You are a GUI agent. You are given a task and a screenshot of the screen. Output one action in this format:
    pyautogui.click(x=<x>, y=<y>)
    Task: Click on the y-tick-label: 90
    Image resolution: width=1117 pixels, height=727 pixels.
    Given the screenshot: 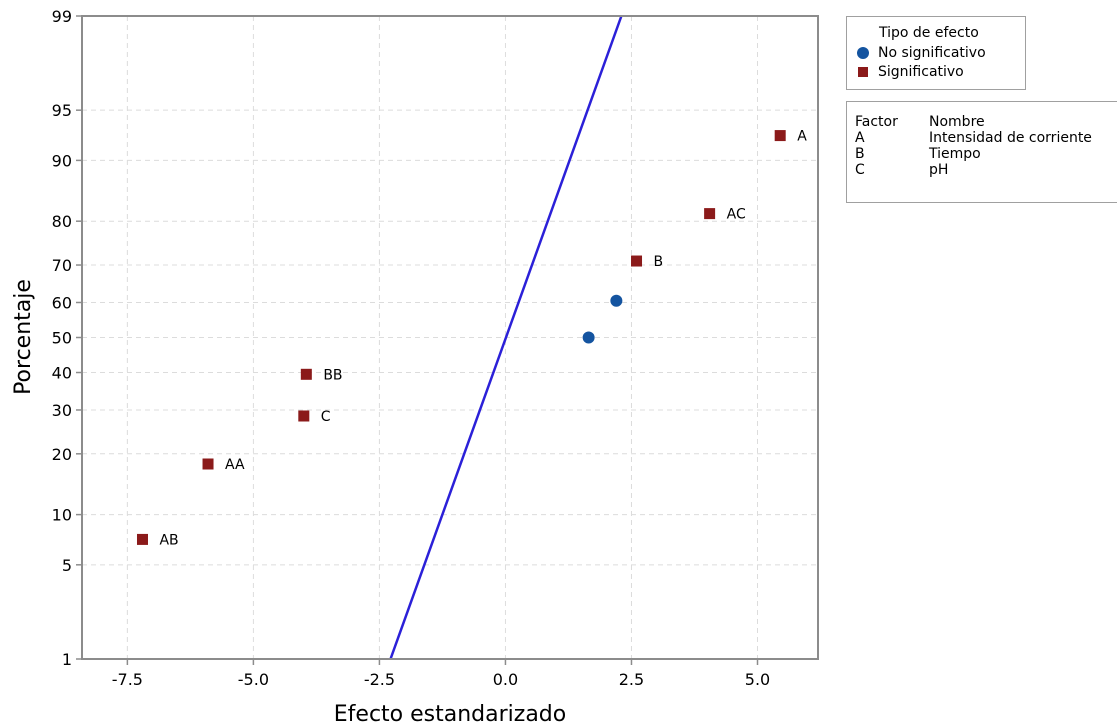 What is the action you would take?
    pyautogui.click(x=62, y=160)
    